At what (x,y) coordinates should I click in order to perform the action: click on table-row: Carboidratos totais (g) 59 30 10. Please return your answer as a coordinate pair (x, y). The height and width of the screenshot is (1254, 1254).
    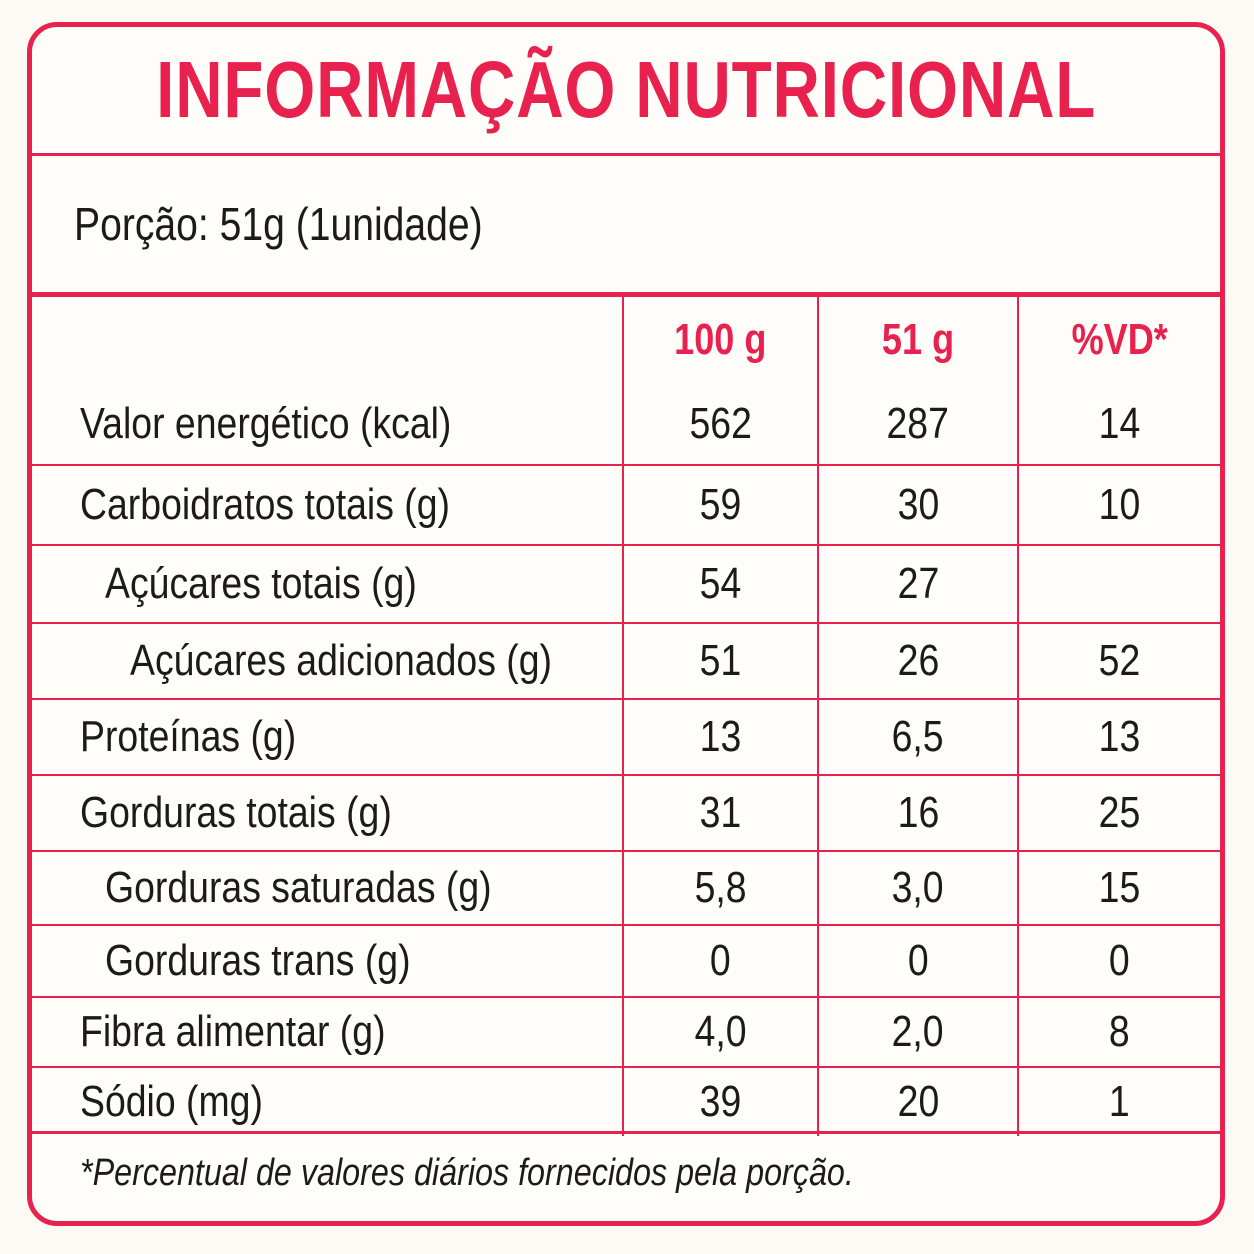
    Looking at the image, I should click on (626, 504).